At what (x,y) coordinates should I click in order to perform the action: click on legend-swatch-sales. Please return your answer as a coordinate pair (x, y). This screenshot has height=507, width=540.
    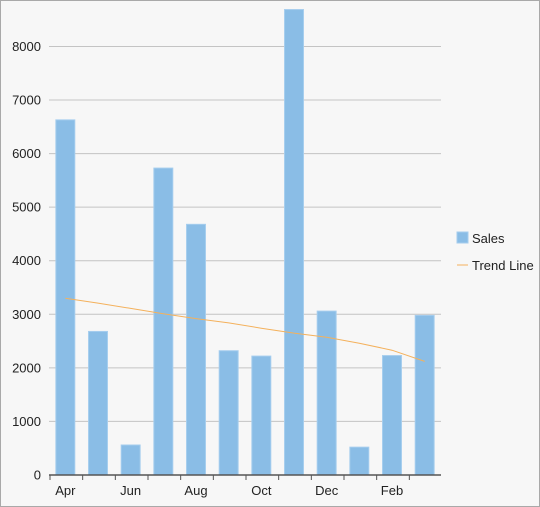
    Looking at the image, I should click on (462, 237).